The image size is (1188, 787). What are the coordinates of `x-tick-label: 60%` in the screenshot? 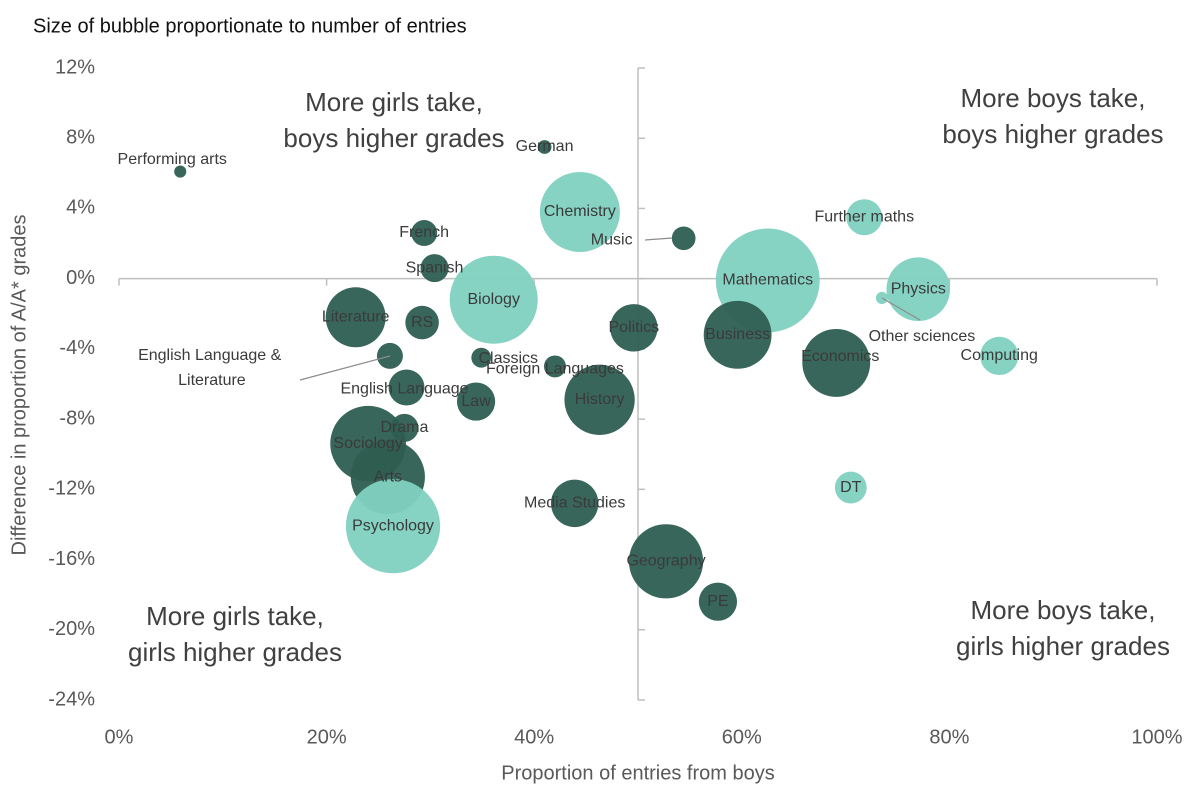 It's located at (742, 737).